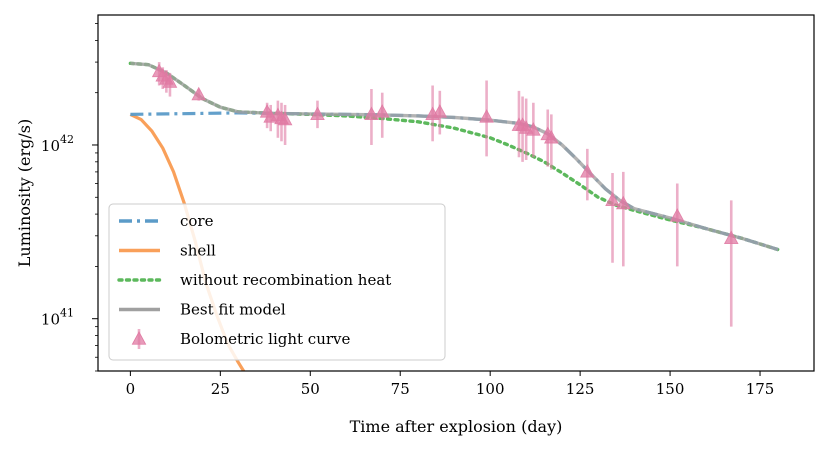 This screenshot has height=451, width=831. What do you see at coordinates (233, 310) in the screenshot?
I see `legend-label-best-fit-model: Best fit model` at bounding box center [233, 310].